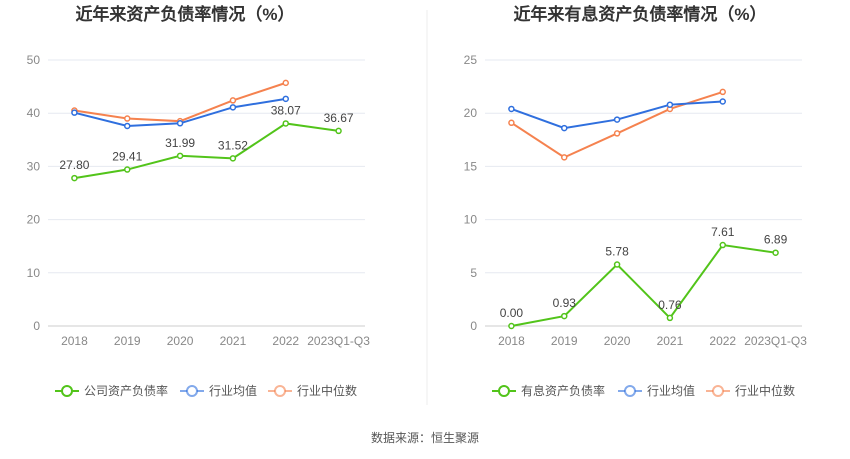 This screenshot has height=459, width=850. What do you see at coordinates (425, 437) in the screenshot?
I see `source-text: 数据来源：恒生聚源` at bounding box center [425, 437].